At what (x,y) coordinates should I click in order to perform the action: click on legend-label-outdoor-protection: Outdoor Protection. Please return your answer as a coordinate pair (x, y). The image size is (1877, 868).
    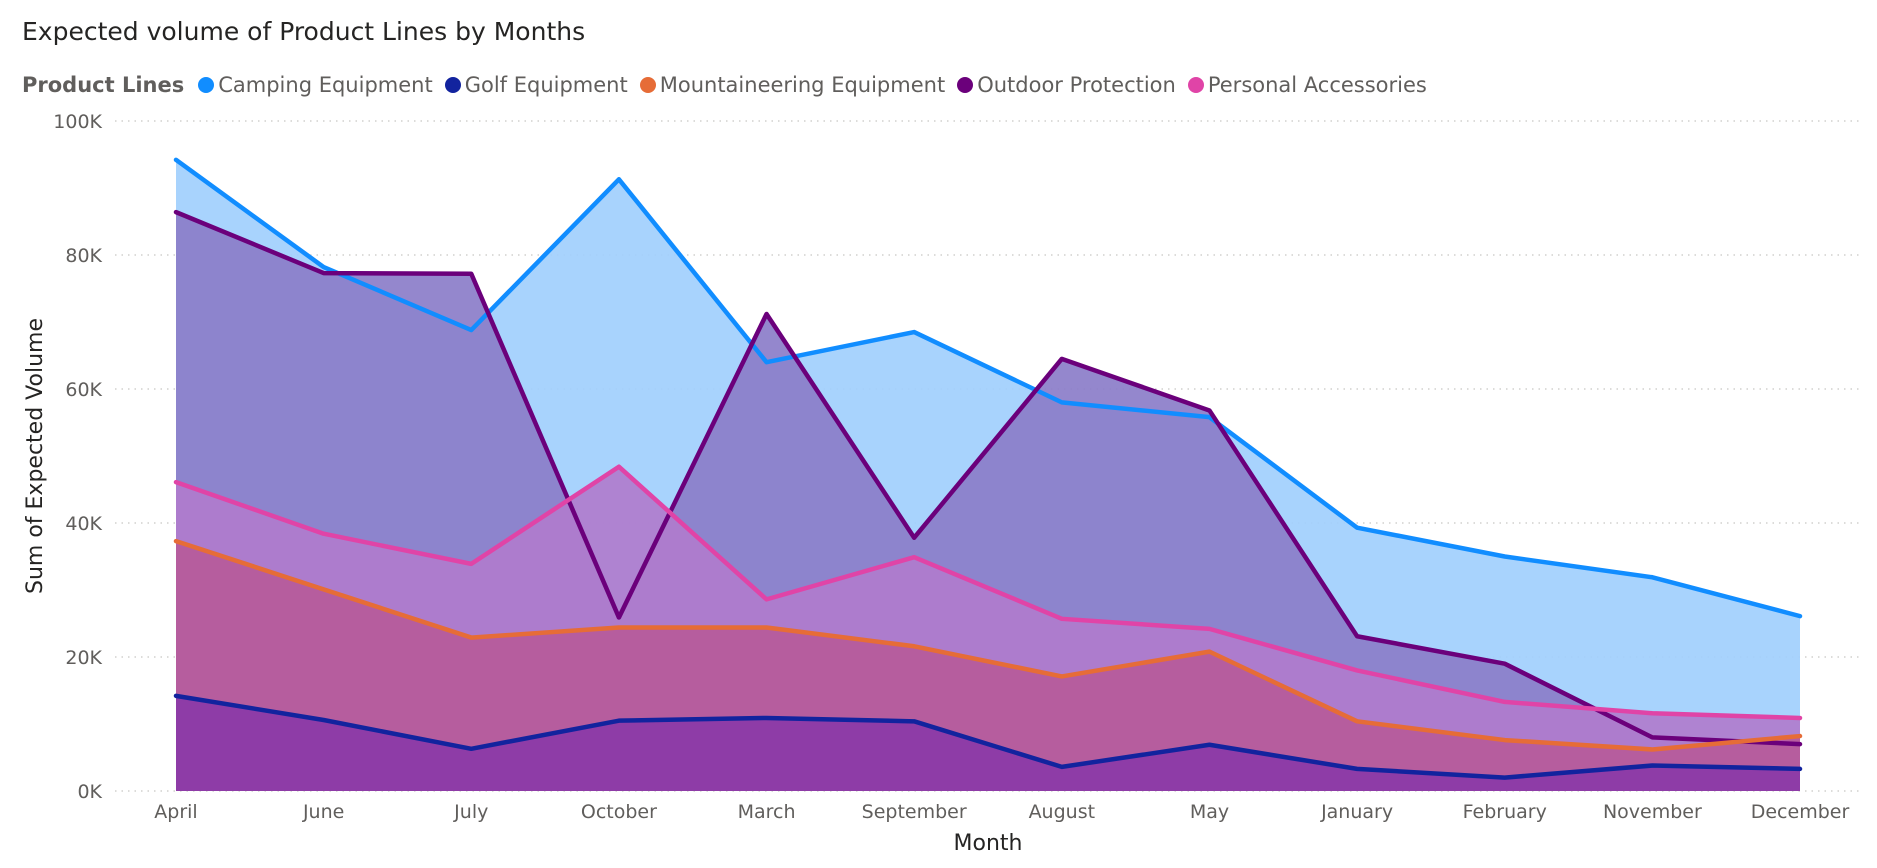
    Looking at the image, I should click on (1076, 85).